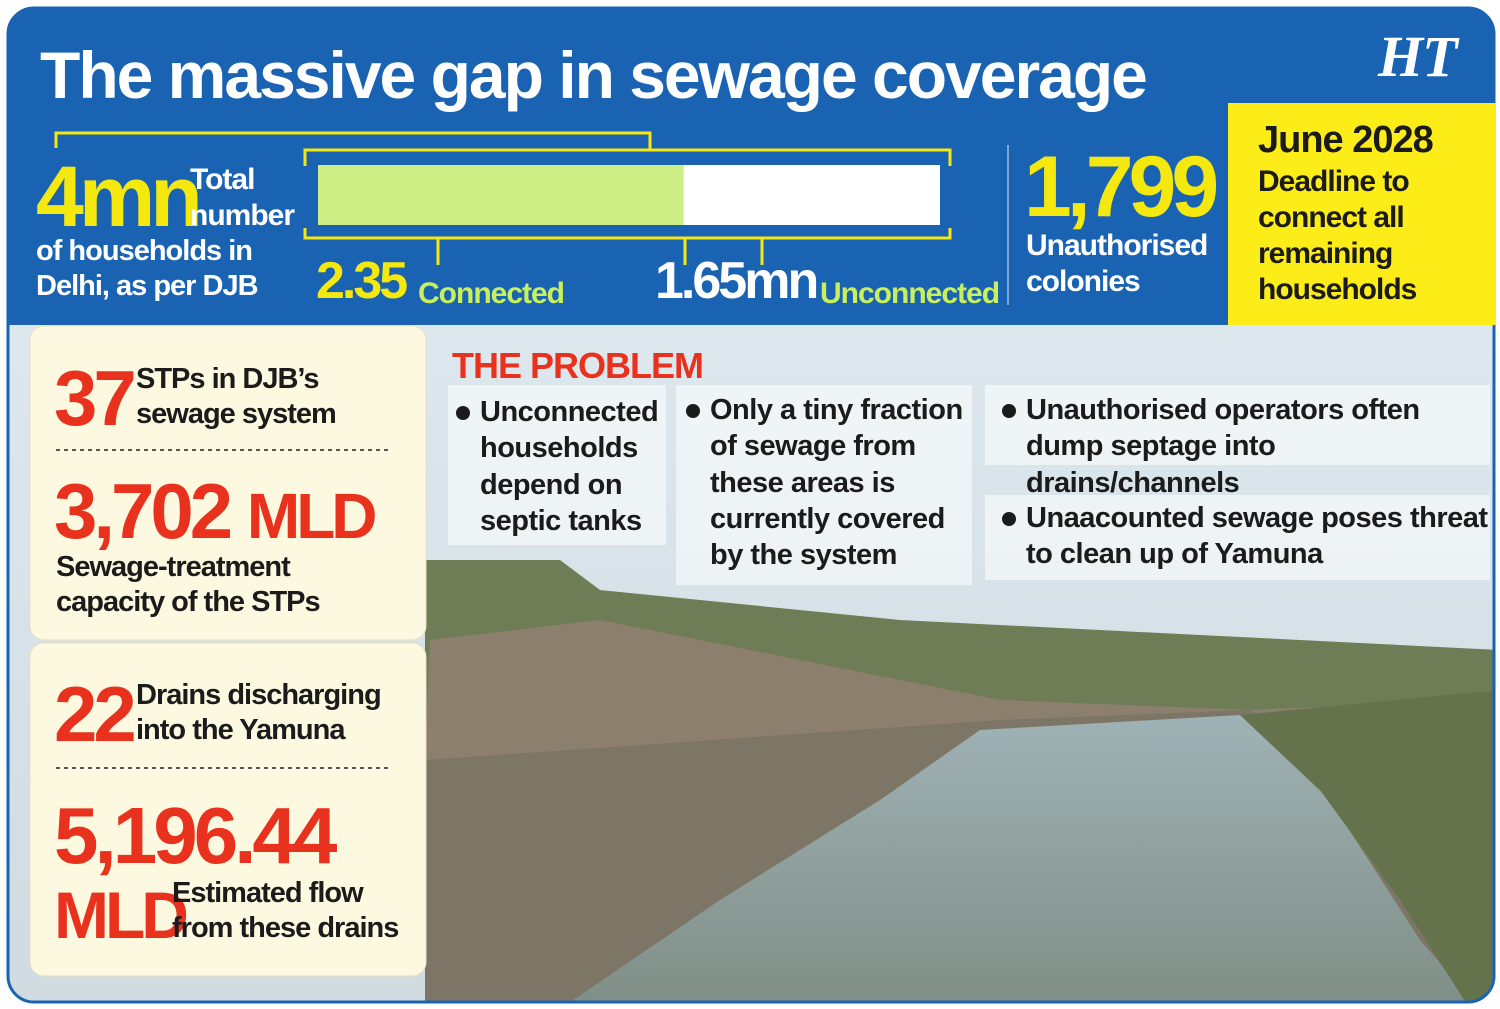 The height and width of the screenshot is (1009, 1500). I want to click on total-unit: mn, so click(140, 197).